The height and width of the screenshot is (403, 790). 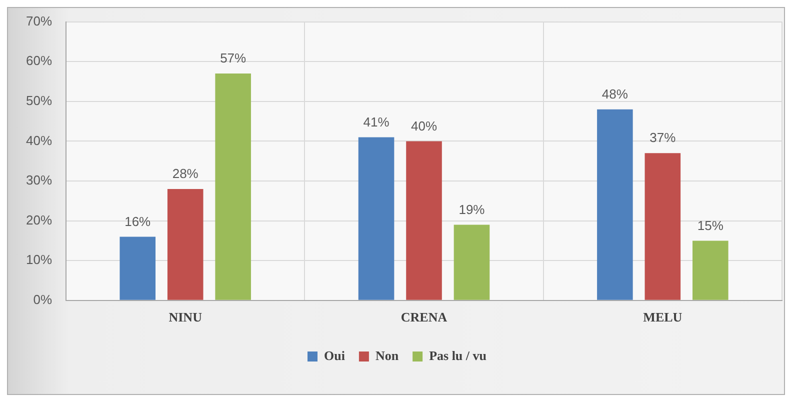 What do you see at coordinates (663, 138) in the screenshot?
I see `data-label: 37%` at bounding box center [663, 138].